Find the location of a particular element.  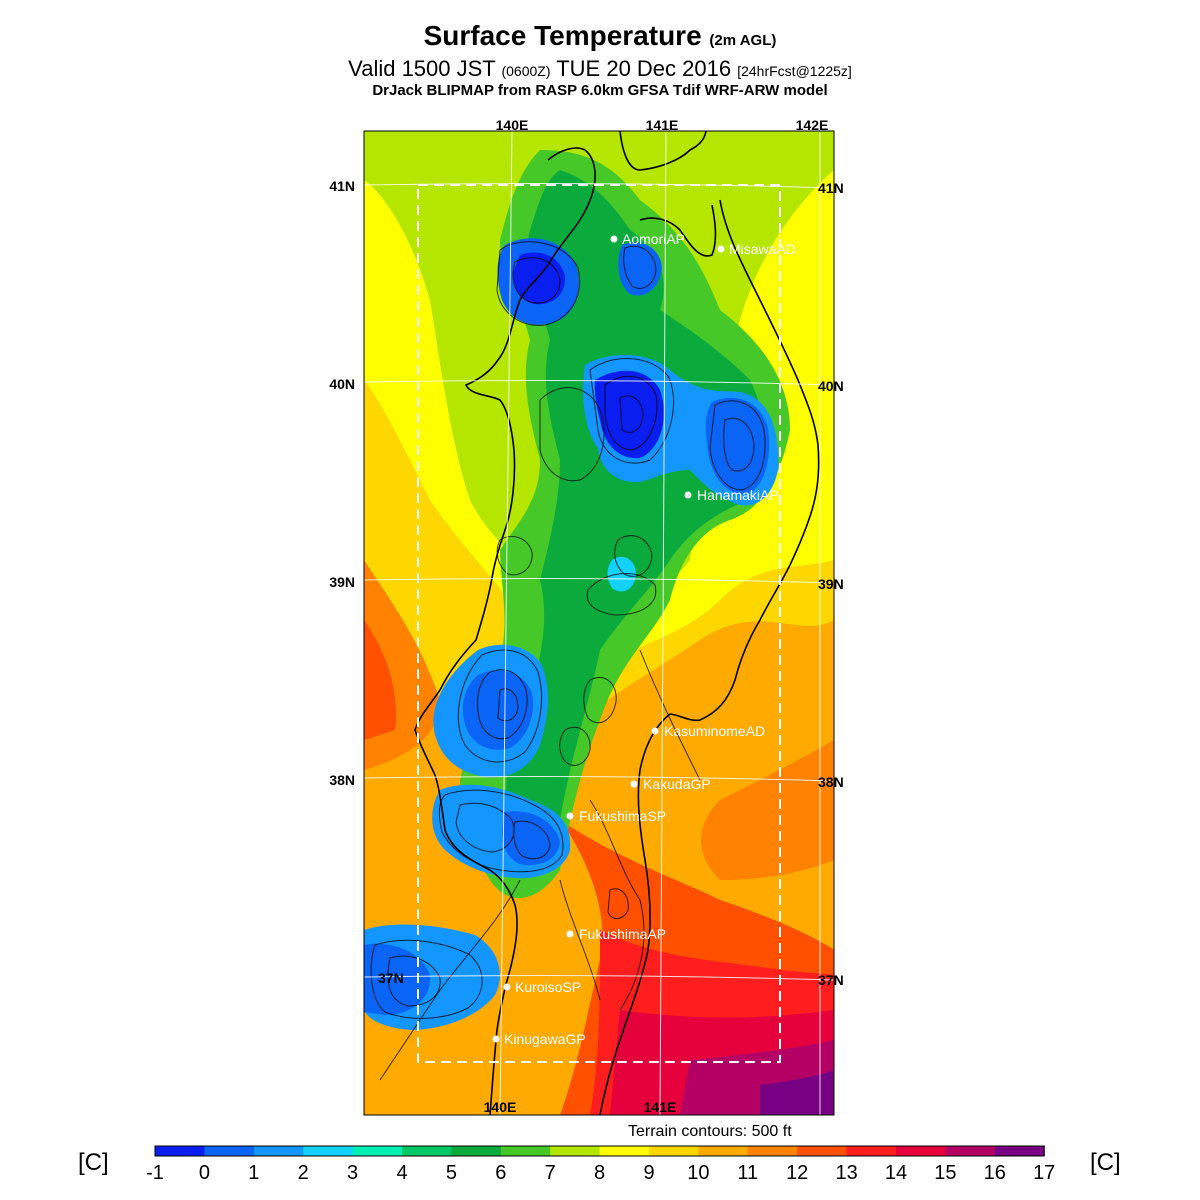

title-text: Surface Temperature is located at coordinates (562, 35).